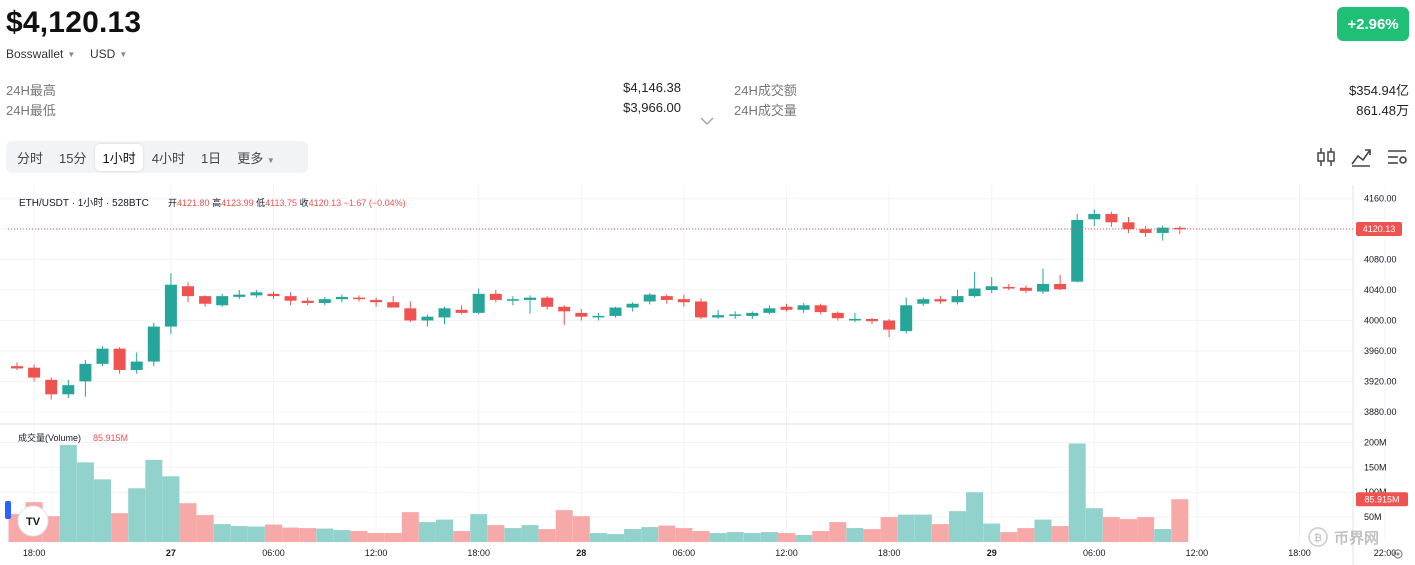 Image resolution: width=1415 pixels, height=565 pixels. Describe the element at coordinates (325, 203) in the screenshot. I see `close-value: 4120.13` at that location.